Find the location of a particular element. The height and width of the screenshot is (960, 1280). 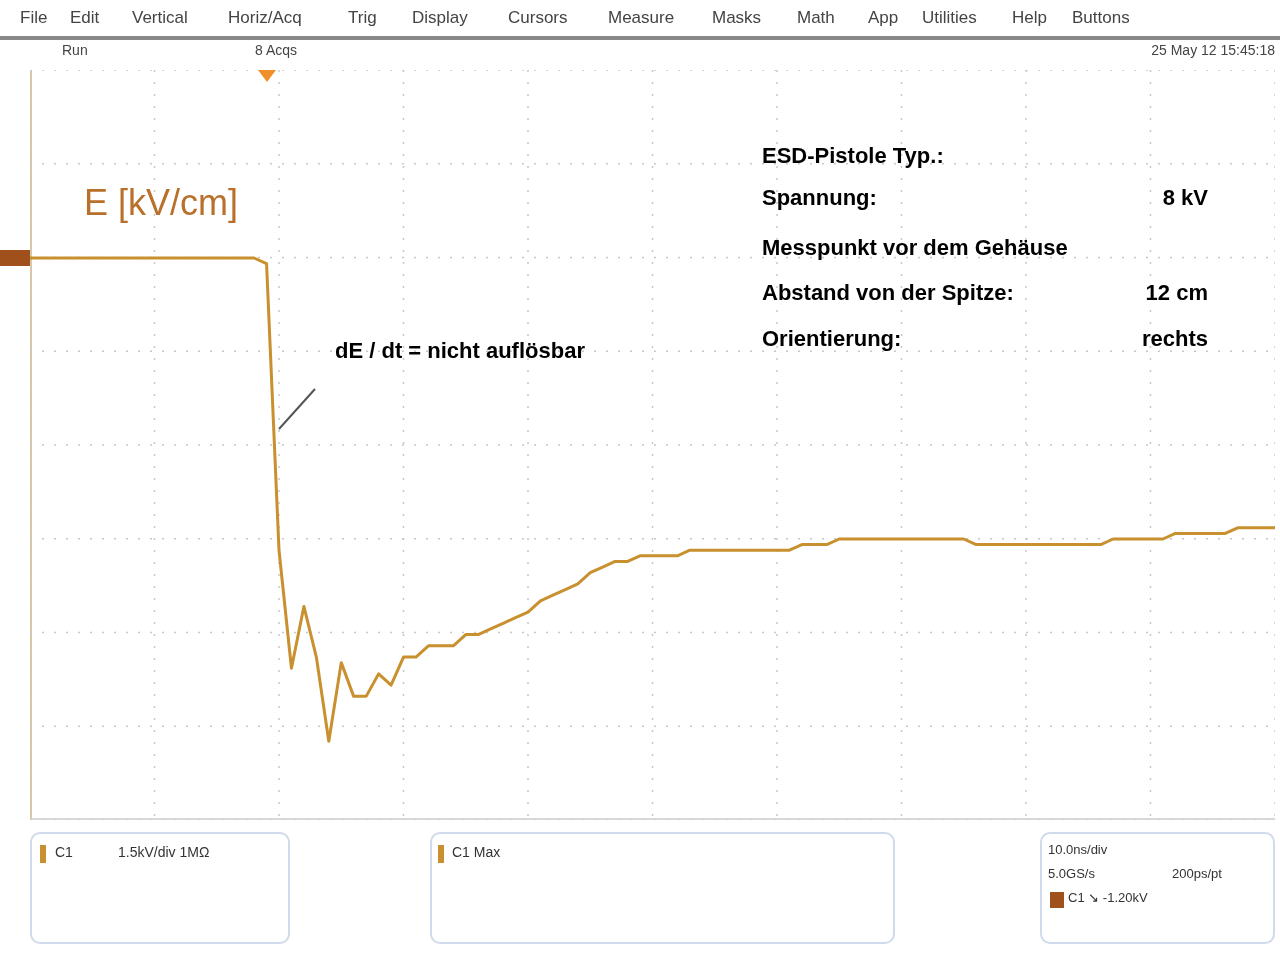

text: 25 May 12 15:45:18 is located at coordinates (1213, 50).